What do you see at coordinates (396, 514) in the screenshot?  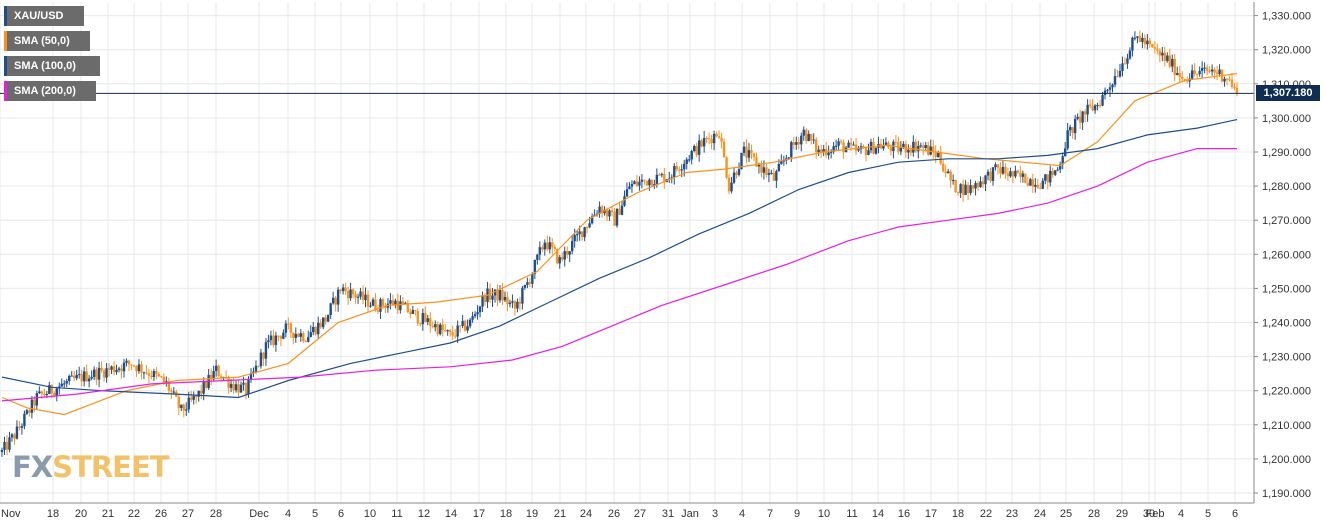 I see `x-tick-label: 11` at bounding box center [396, 514].